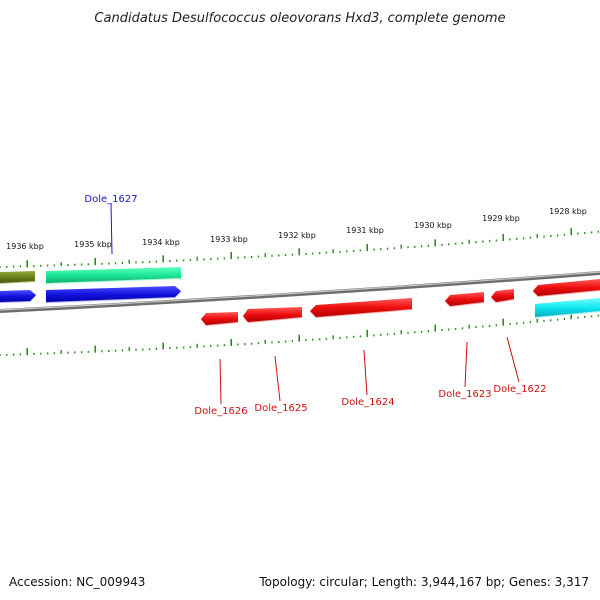 Image resolution: width=600 pixels, height=600 pixels. What do you see at coordinates (25, 246) in the screenshot?
I see `tick-label-1936: 1936 kbp` at bounding box center [25, 246].